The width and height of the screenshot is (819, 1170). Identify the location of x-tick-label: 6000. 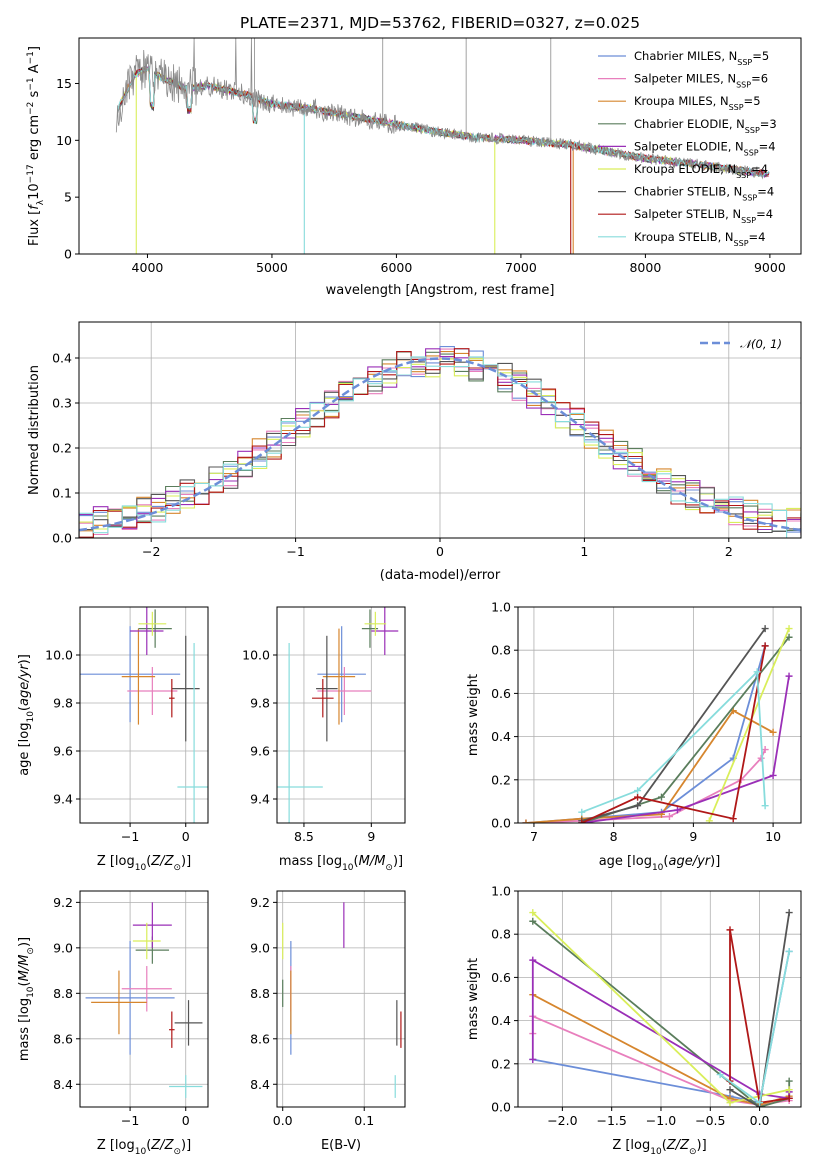
(397, 267).